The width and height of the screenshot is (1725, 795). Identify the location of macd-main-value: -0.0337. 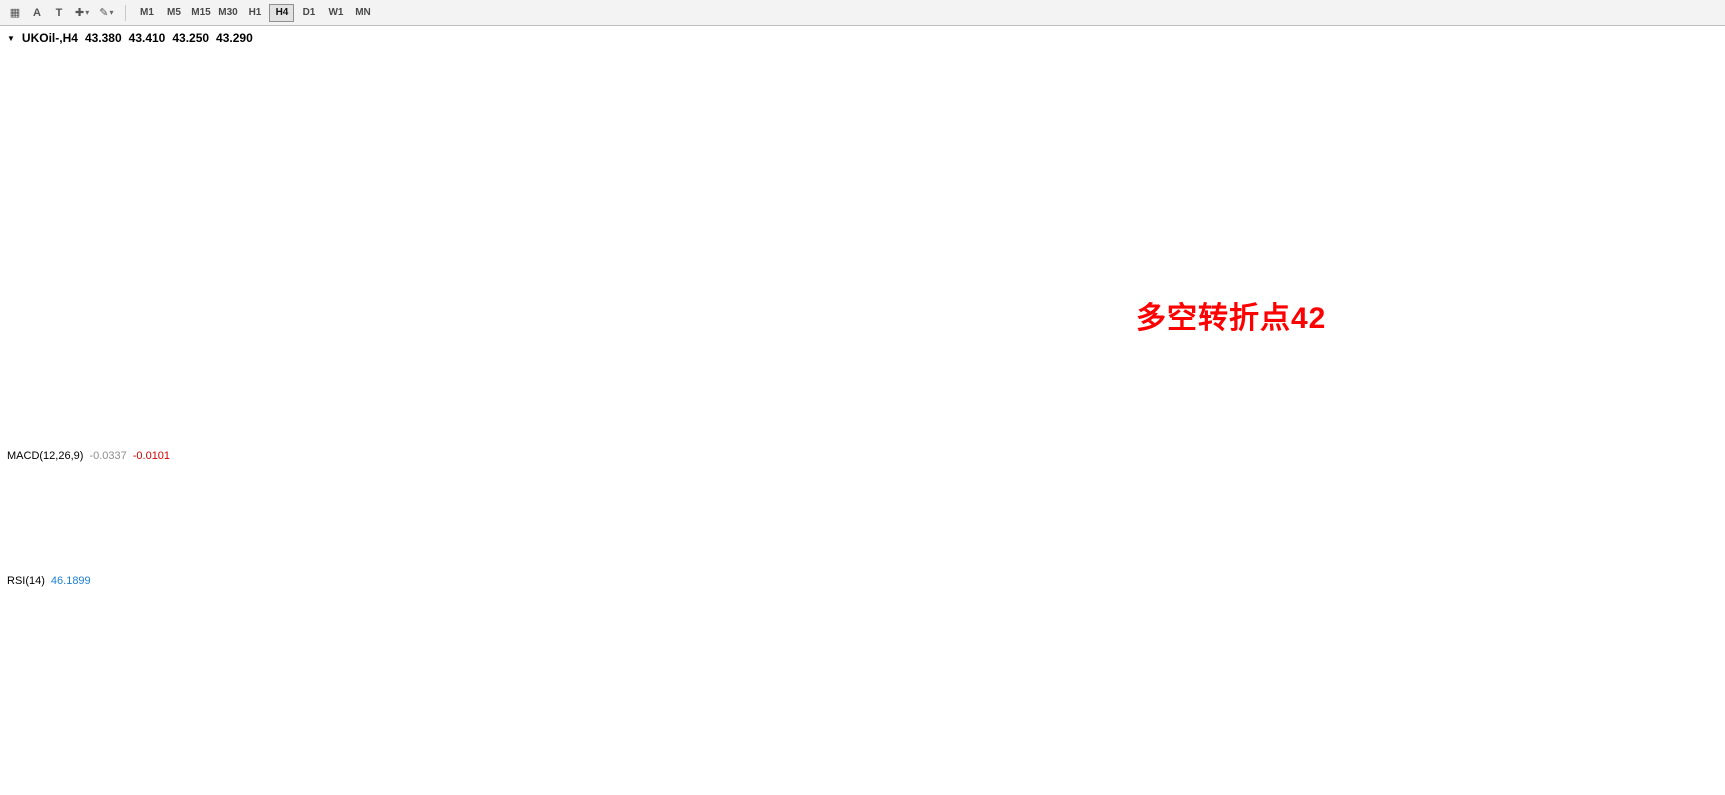
(108, 456).